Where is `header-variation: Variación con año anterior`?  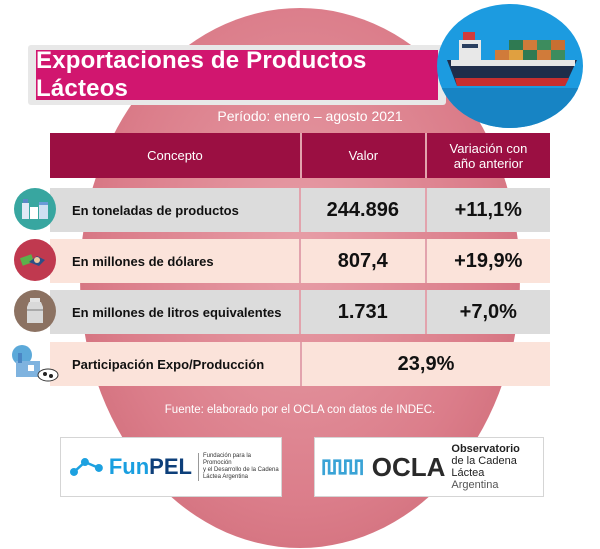
header-variation: Variación con año anterior is located at coordinates (488, 155).